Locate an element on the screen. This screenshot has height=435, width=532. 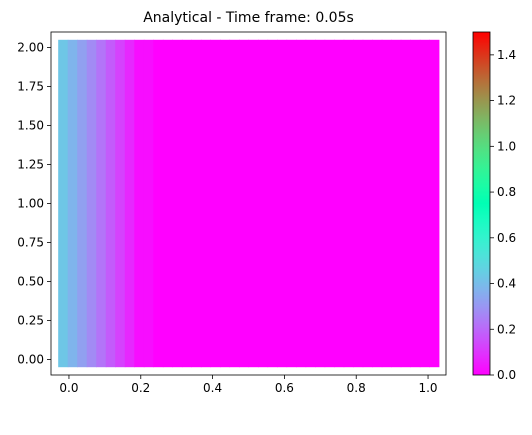
colorbar-tick-label: 0.6 is located at coordinates (506, 238).